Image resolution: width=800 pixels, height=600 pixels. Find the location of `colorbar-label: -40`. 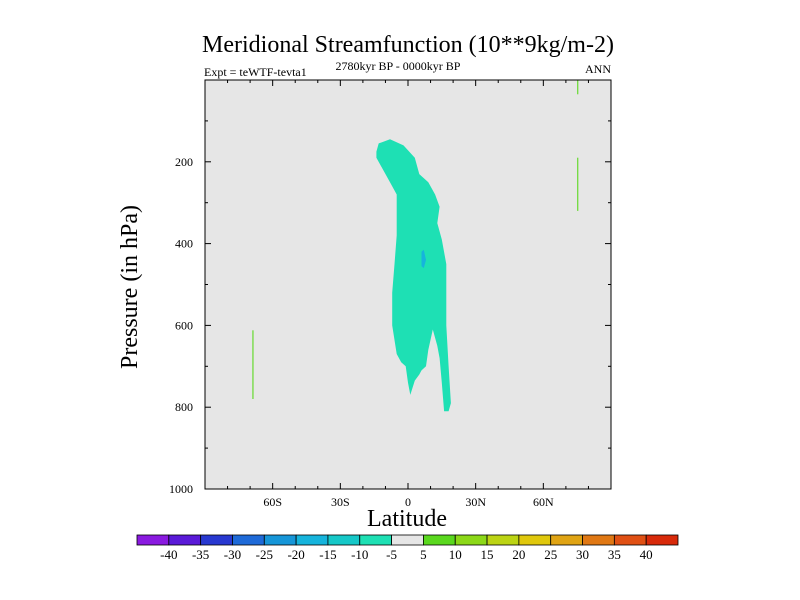

colorbar-label: -40 is located at coordinates (168, 554).